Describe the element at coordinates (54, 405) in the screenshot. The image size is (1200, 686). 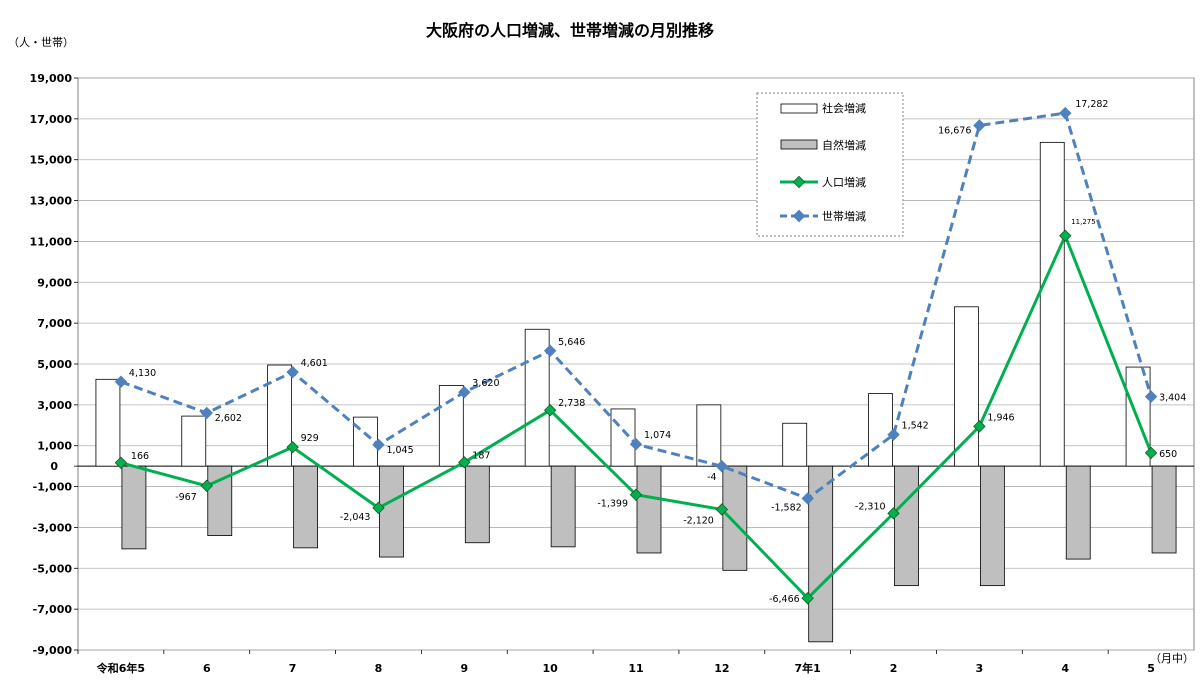
I see `y-tick-label: 3,000` at that location.